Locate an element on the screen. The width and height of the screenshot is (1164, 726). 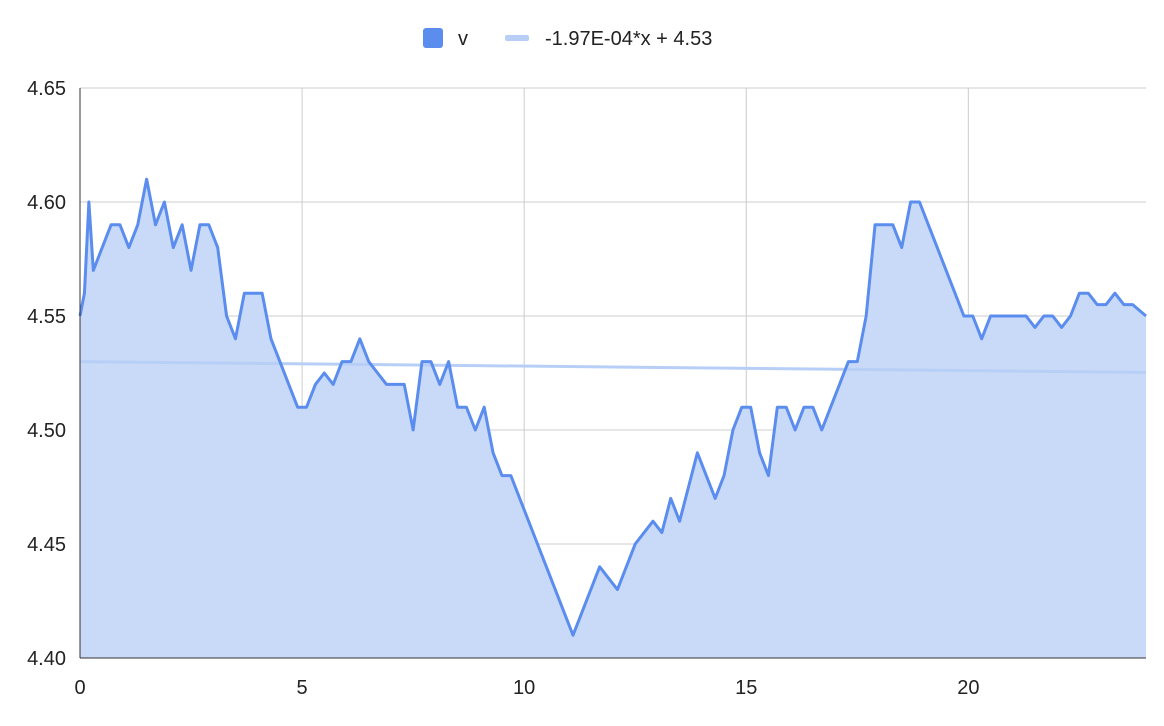
y-tick-label-0: 4.40 is located at coordinates (46, 659).